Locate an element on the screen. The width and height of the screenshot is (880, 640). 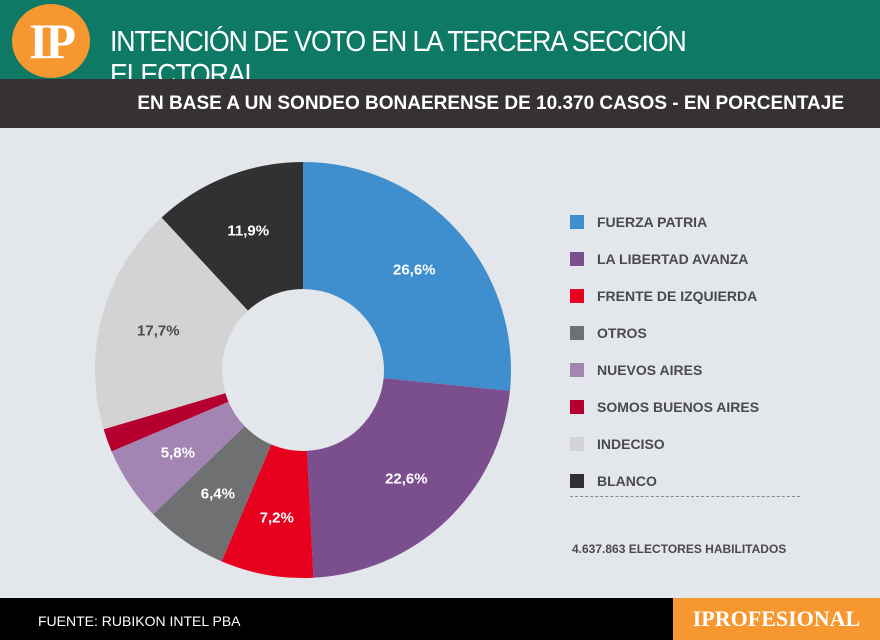
legend-item: OTROS is located at coordinates (664, 332).